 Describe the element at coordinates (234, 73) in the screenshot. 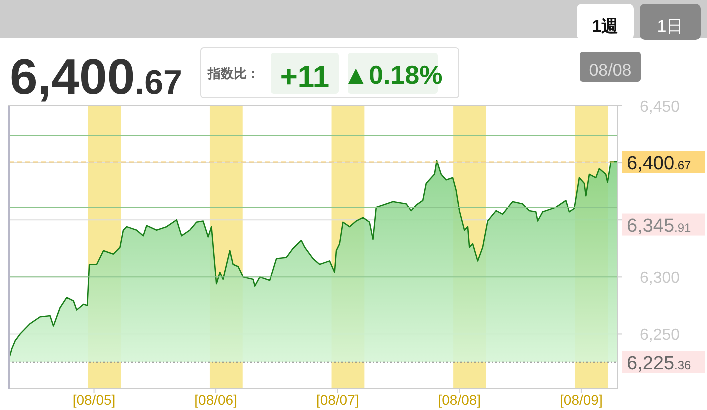

I see `annotation: 指数比：` at that location.